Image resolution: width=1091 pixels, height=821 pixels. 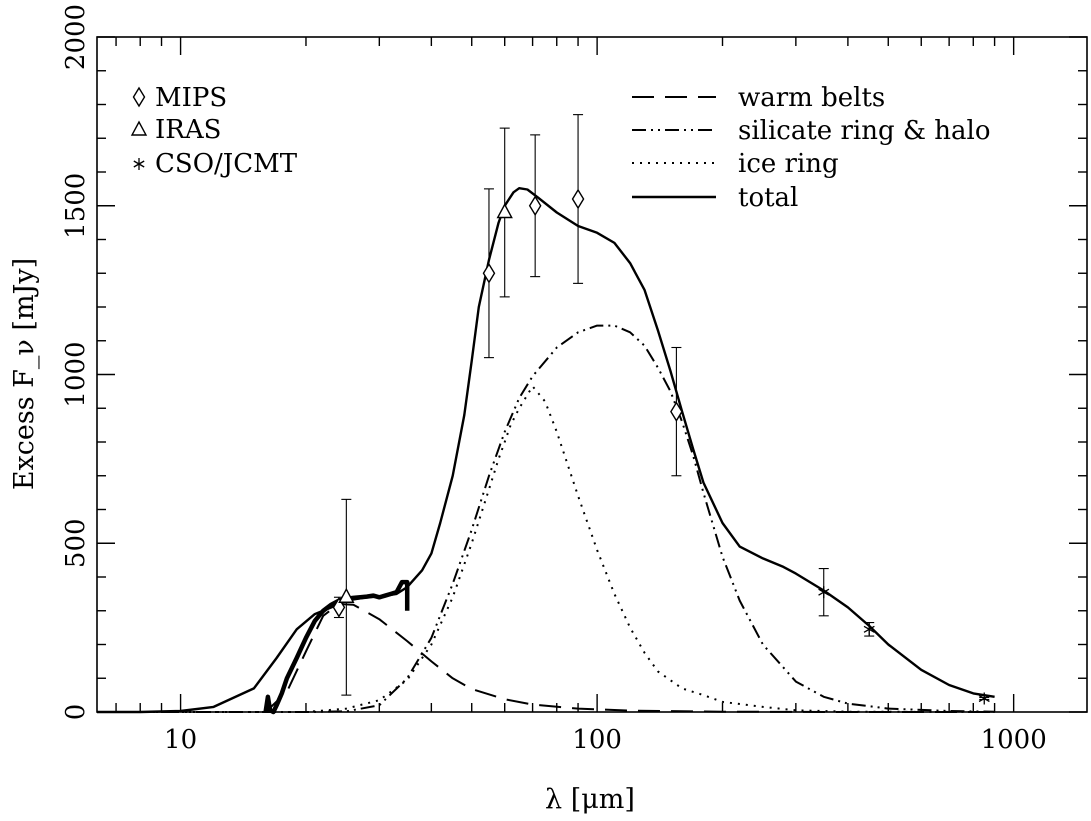 I want to click on x-tick-label: 10, so click(x=180, y=740).